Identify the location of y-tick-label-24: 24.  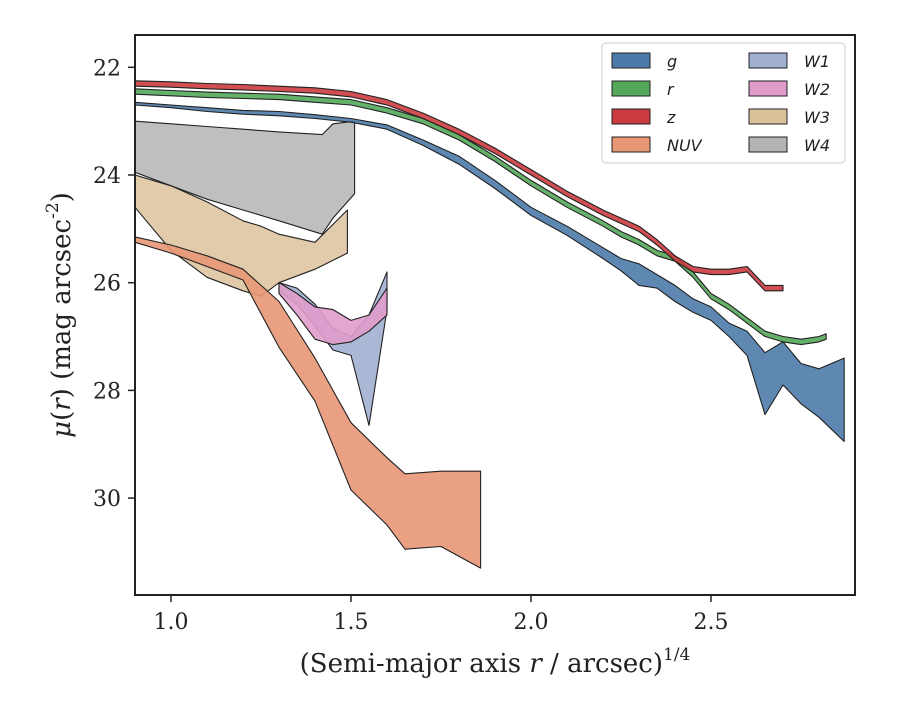
(107, 176).